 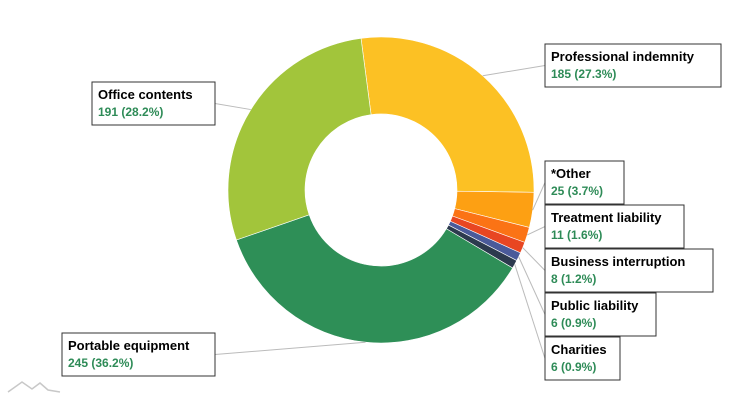 What do you see at coordinates (623, 56) in the screenshot?
I see `label-name: Professional indemnity` at bounding box center [623, 56].